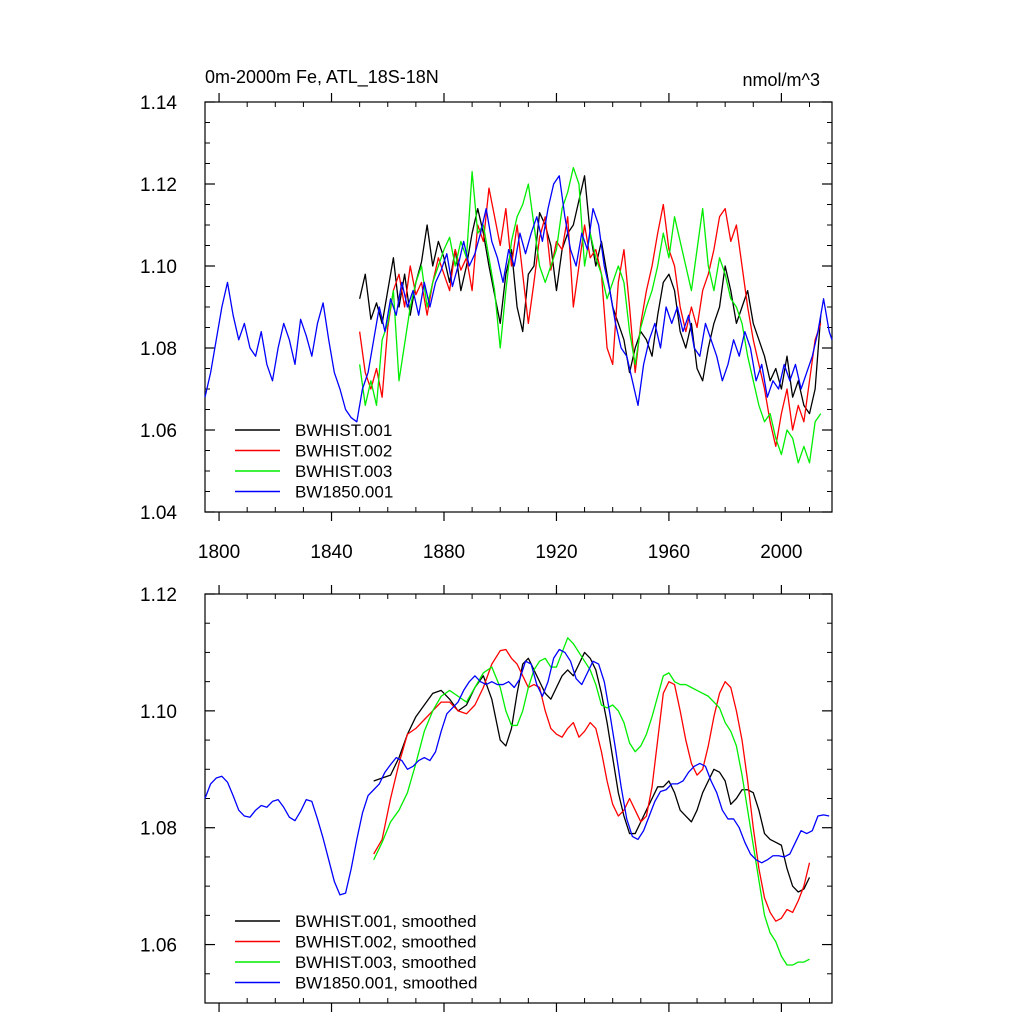 Image resolution: width=1024 pixels, height=1024 pixels. What do you see at coordinates (385, 962) in the screenshot?
I see `legend-label: BWHIST.003, smoothed` at bounding box center [385, 962].